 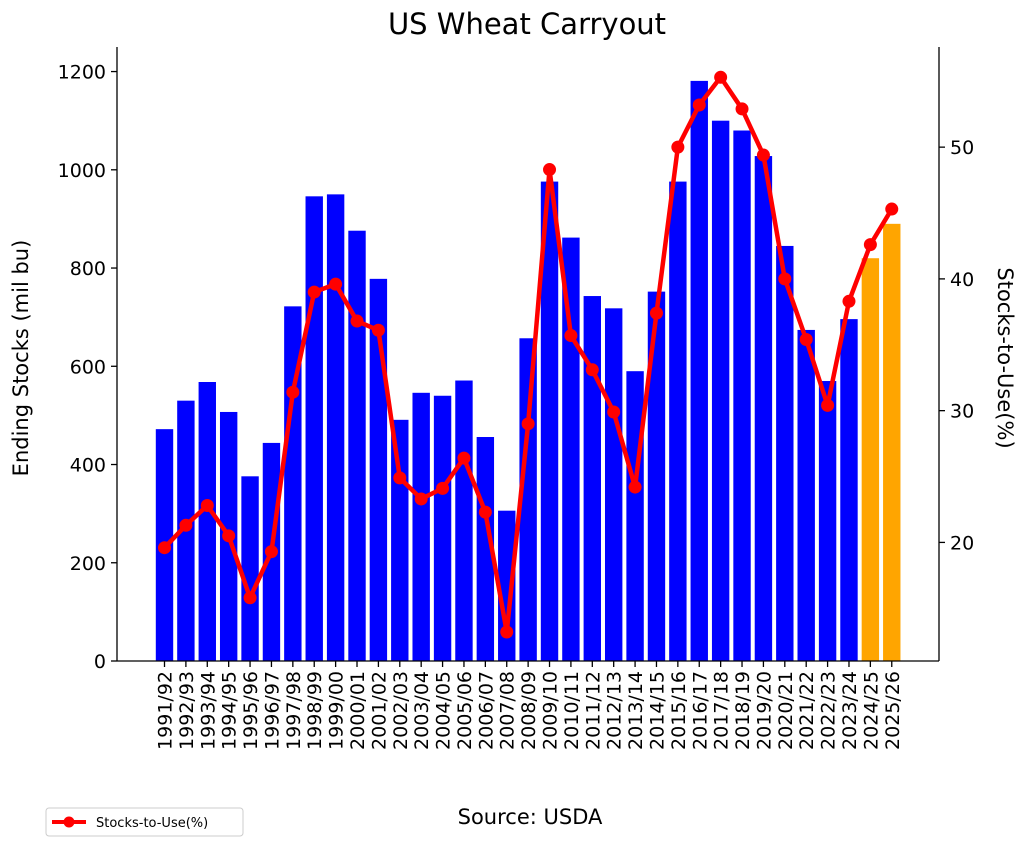 I want to click on x-tick-label: 2021/22, so click(x=807, y=710).